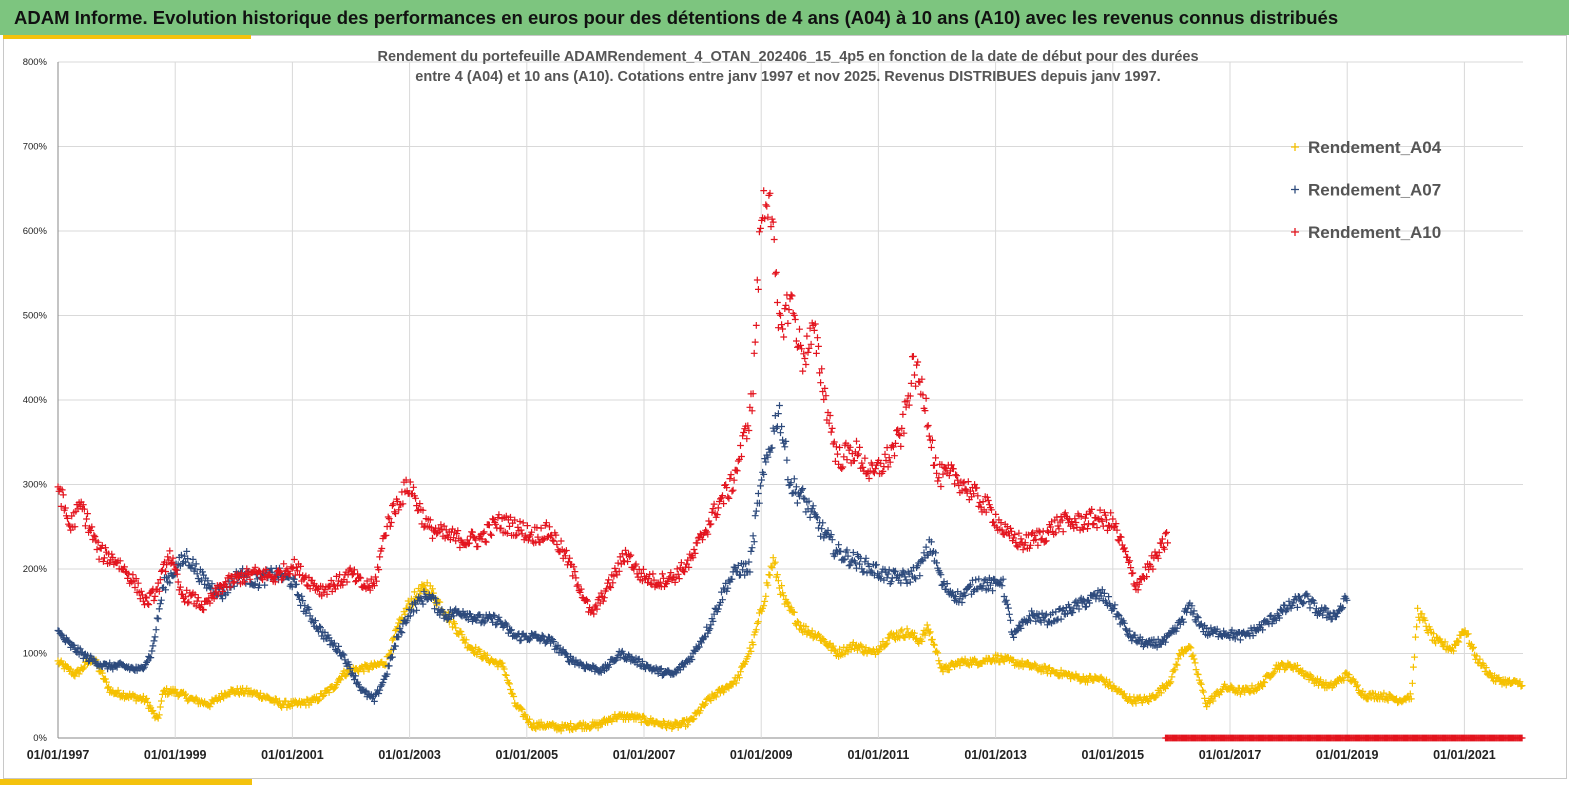 This screenshot has height=785, width=1569. Describe the element at coordinates (35, 231) in the screenshot. I see `y-tick-label: 600%` at that location.